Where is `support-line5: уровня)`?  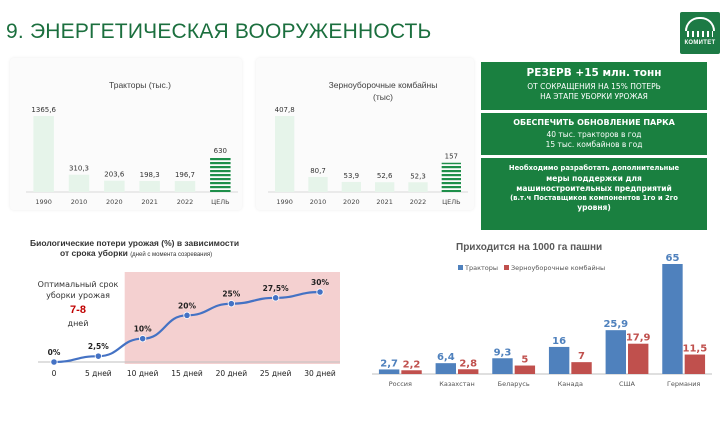 support-line5: уровня) is located at coordinates (594, 207).